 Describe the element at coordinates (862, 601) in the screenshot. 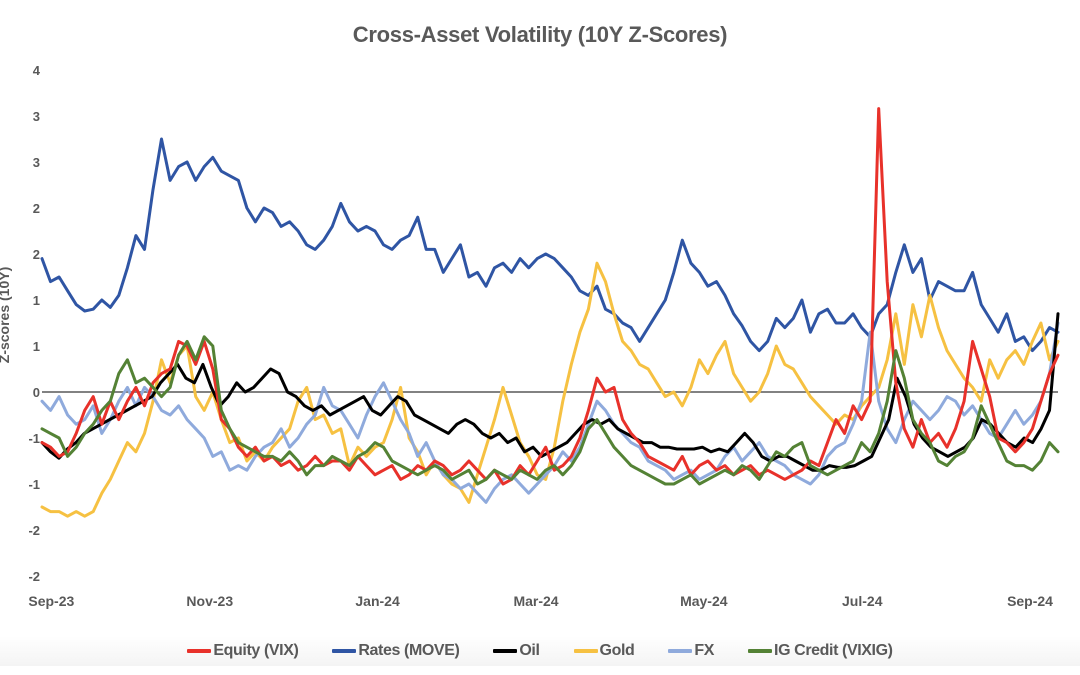

I see `x-tick-label: Jul-24` at that location.